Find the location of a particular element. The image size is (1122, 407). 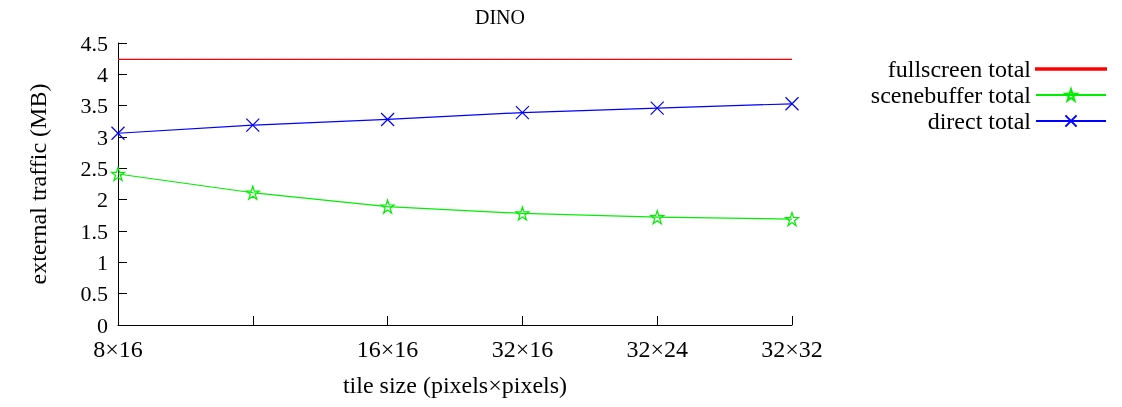

x-tick-label: 8×16 is located at coordinates (118, 349).